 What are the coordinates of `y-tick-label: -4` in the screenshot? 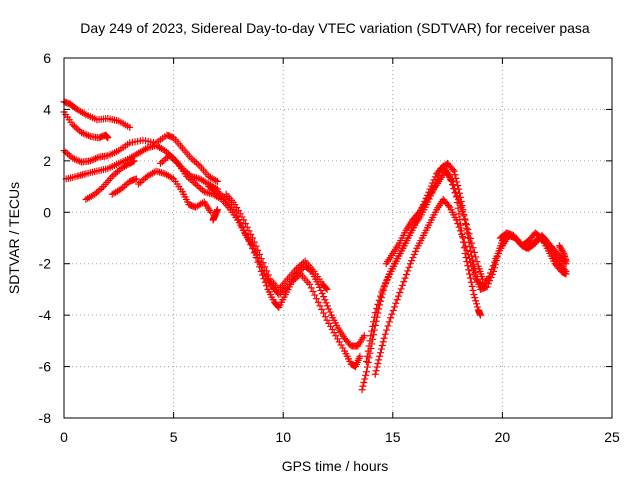 It's located at (45, 315).